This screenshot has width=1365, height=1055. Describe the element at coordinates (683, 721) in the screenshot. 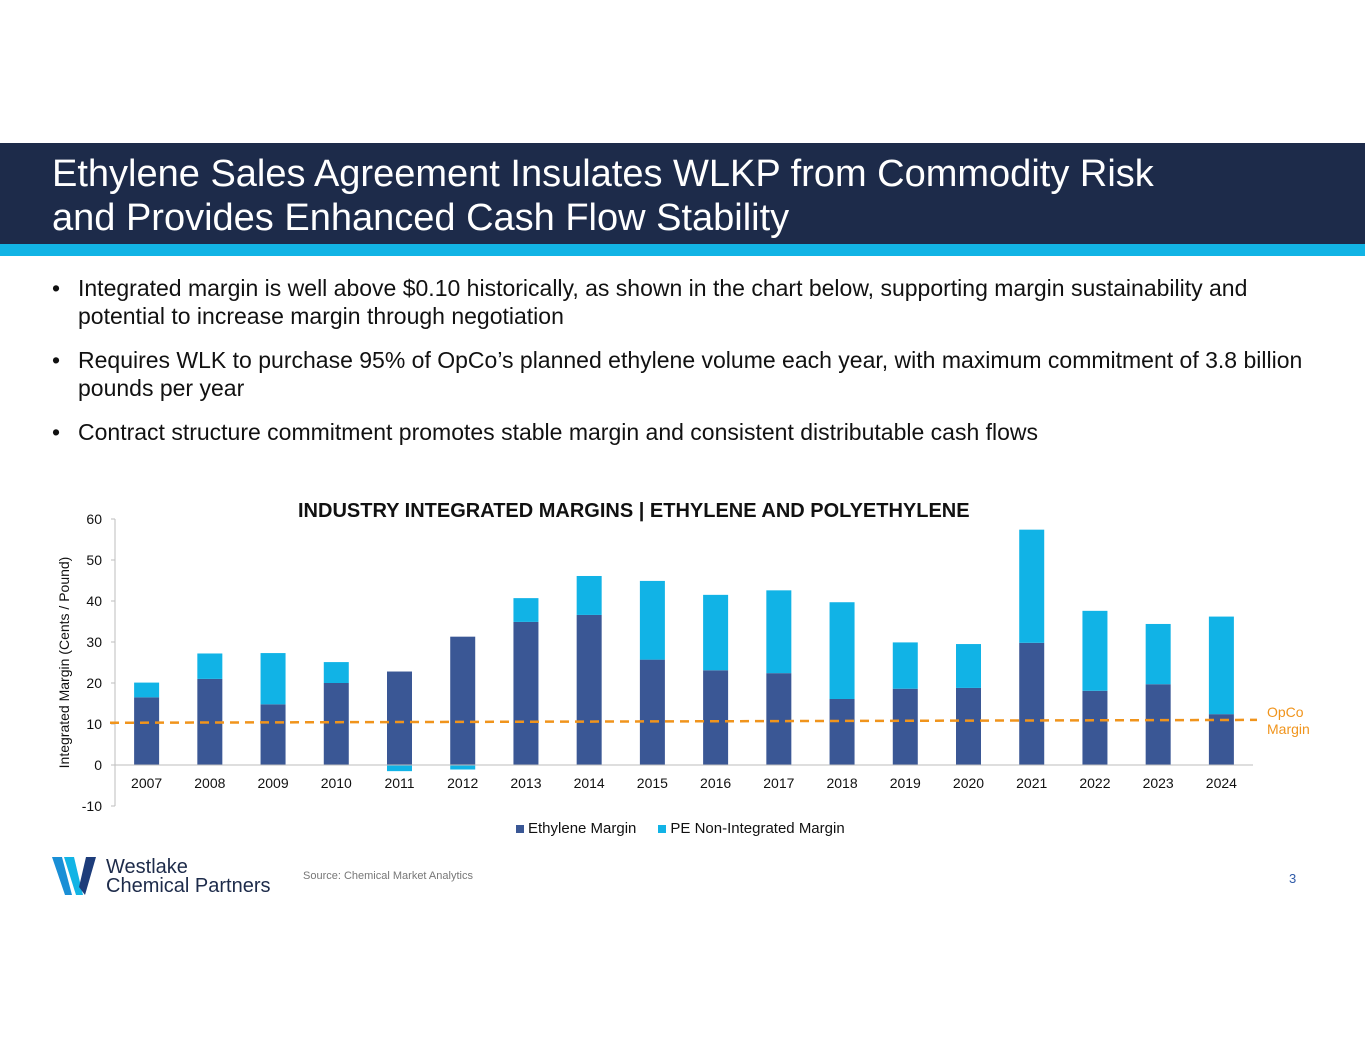

I see `opco-margin-line` at that location.